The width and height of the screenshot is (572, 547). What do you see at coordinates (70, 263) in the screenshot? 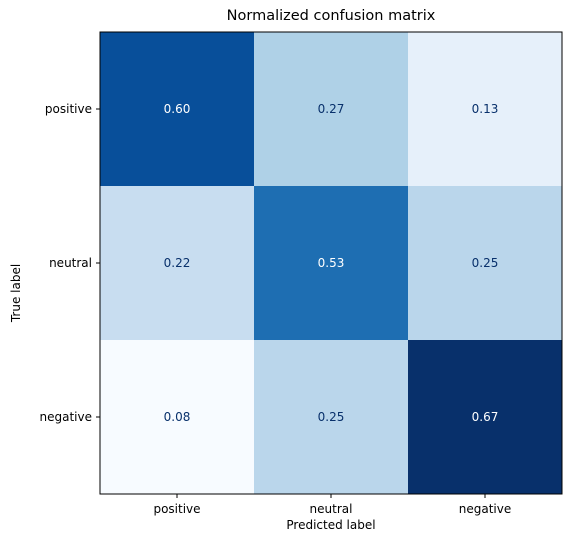
I see `y-tick-label: neutral` at bounding box center [70, 263].